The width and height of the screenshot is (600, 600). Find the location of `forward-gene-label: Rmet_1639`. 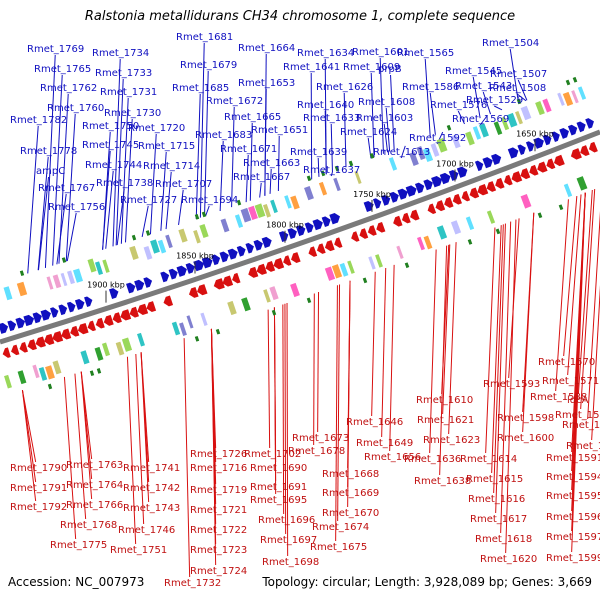

forward-gene-label: Rmet_1639 is located at coordinates (318, 152).